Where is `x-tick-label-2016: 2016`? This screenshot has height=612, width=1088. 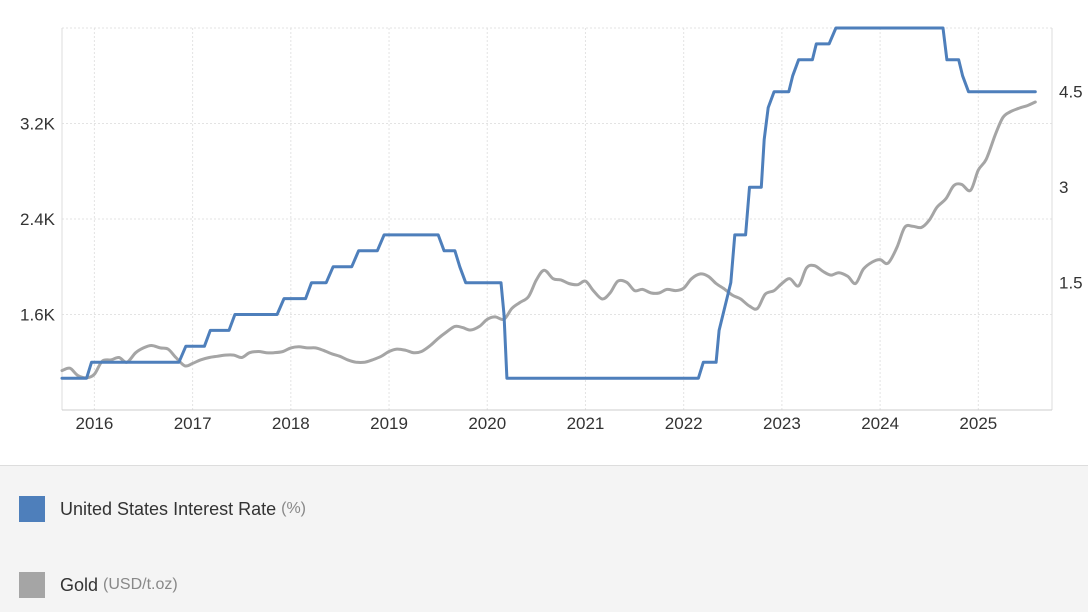 x-tick-label-2016: 2016 is located at coordinates (94, 423).